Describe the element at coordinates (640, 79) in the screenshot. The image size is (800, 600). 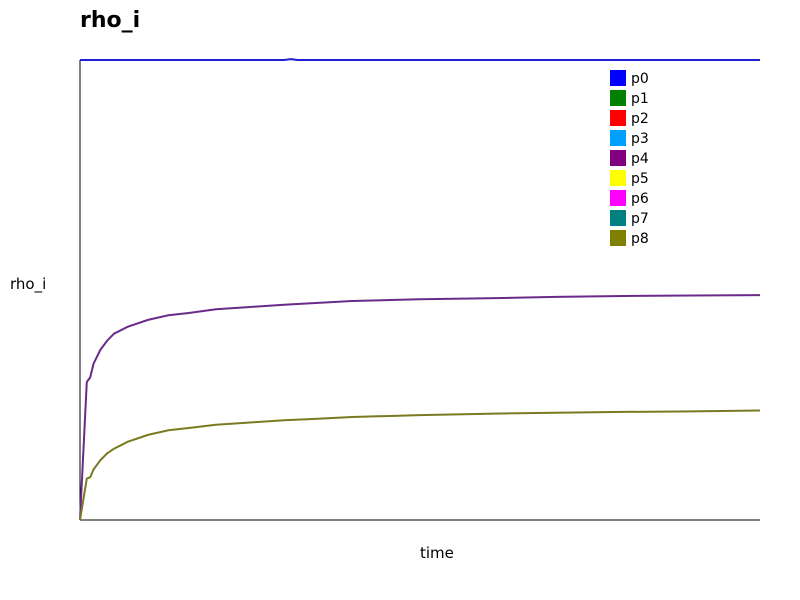
I see `legend-label-p0: p0` at that location.